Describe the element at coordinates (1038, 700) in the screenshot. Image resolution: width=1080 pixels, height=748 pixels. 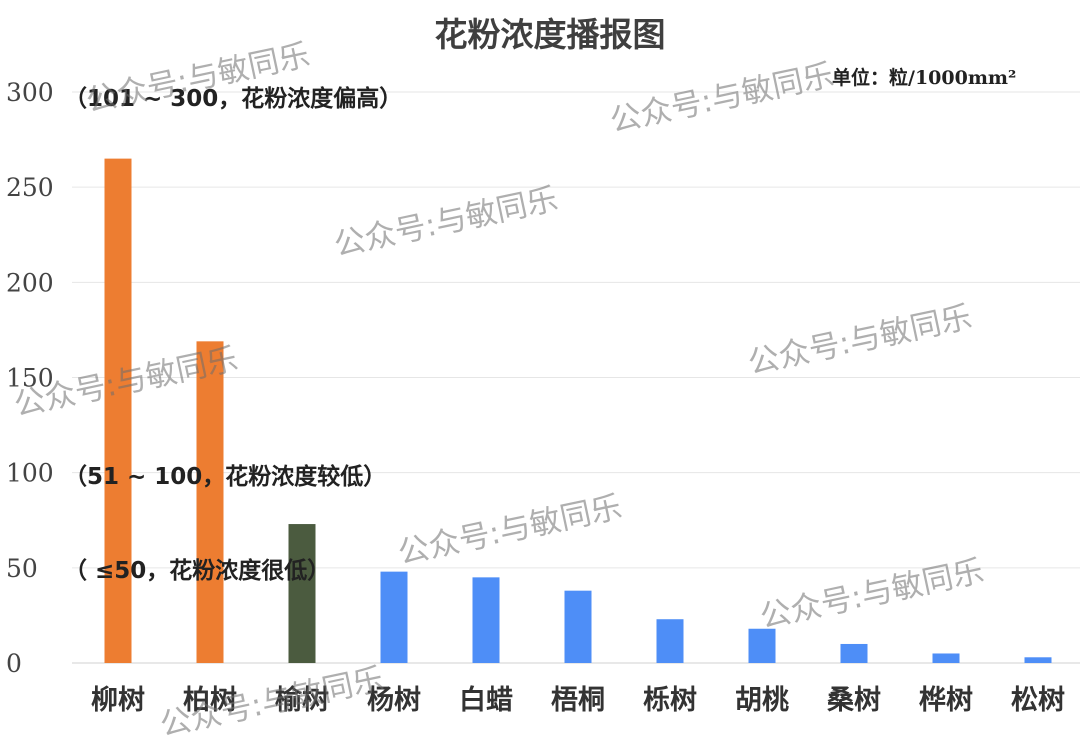
I see `x-tick-label: 松树` at that location.